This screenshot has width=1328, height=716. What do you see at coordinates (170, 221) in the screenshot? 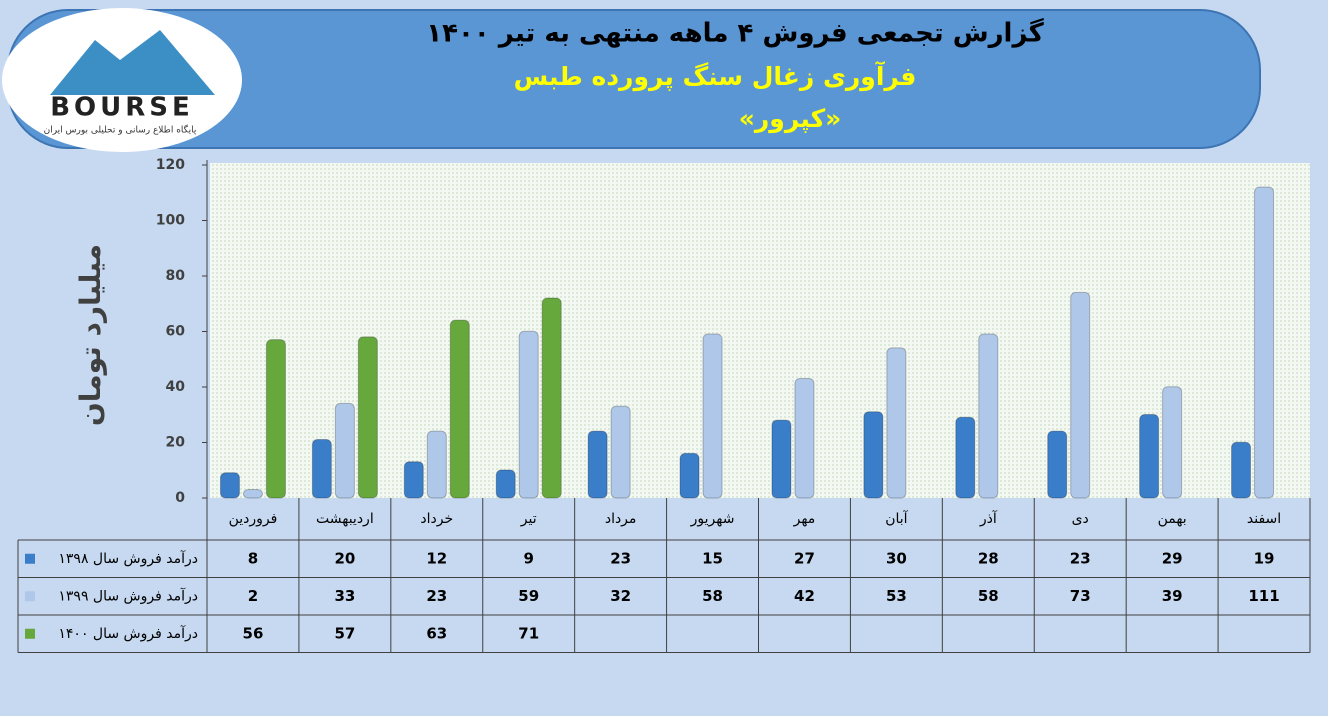
I see `y-tick-label: 100` at bounding box center [170, 221].